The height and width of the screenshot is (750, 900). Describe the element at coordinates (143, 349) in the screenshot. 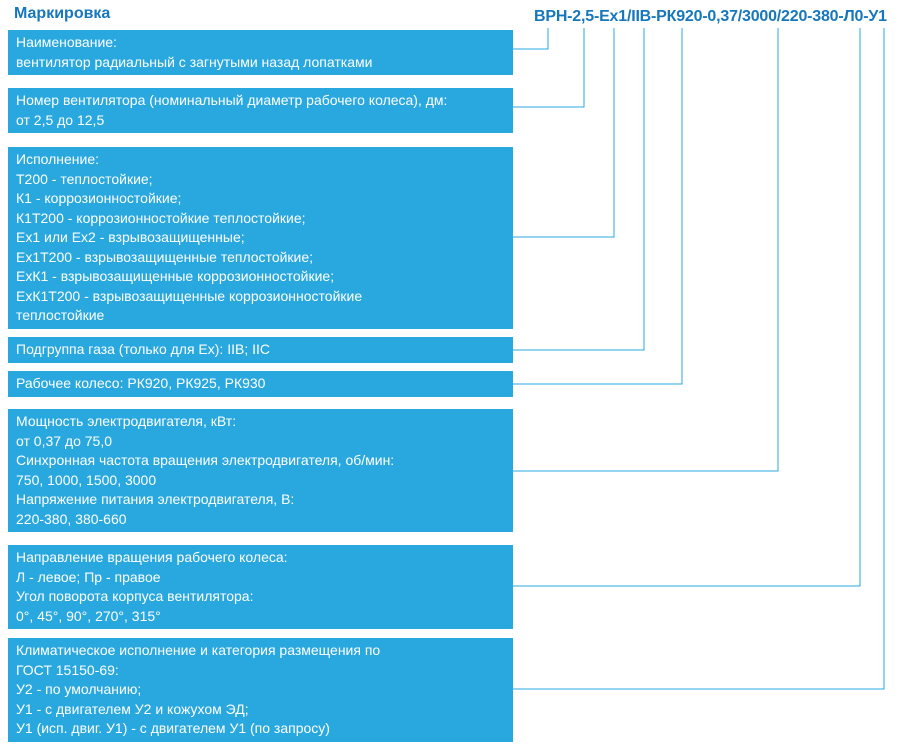

I see `text-line: Подгруппа газа (только для Ех): IIВ; IIС` at that location.